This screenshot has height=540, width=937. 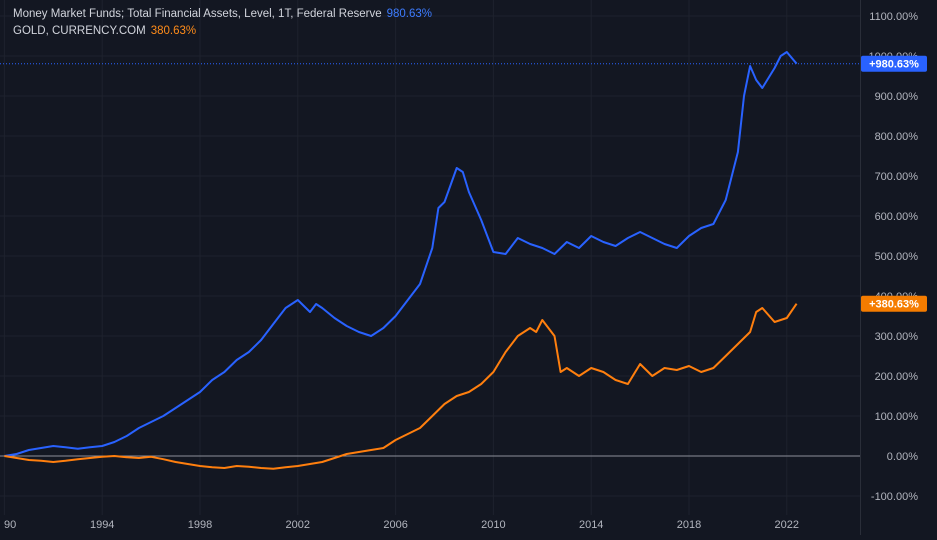 I want to click on x-tick-label-6: 2014, so click(x=591, y=525).